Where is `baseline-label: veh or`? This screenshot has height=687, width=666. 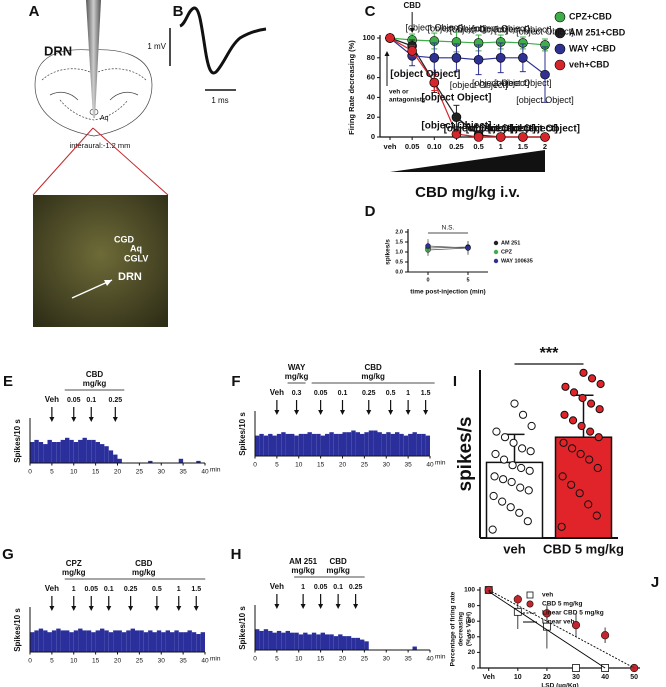 baseline-label: veh or is located at coordinates (399, 92).